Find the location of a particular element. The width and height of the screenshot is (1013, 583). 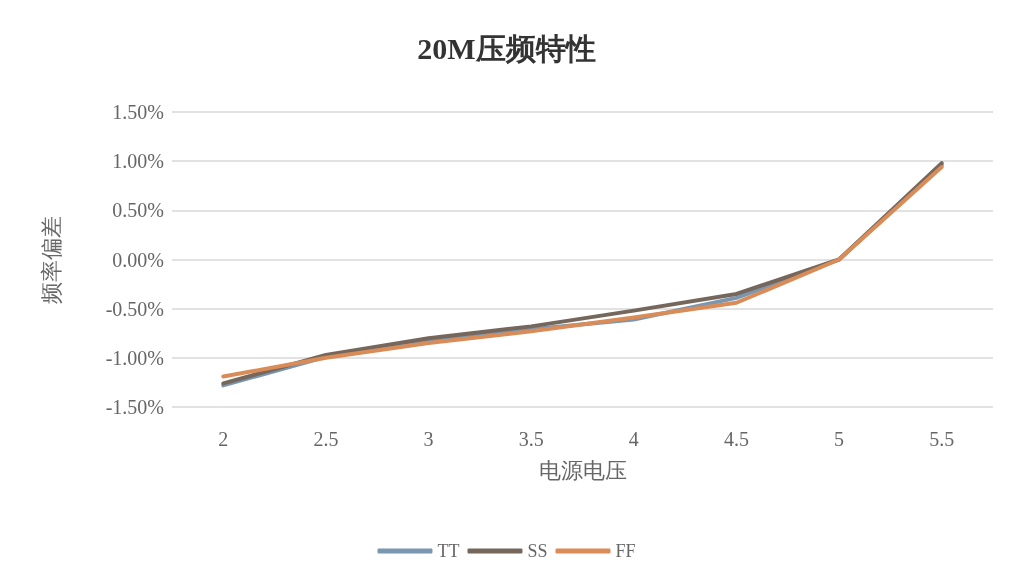

x-tick-label: 5.5 is located at coordinates (942, 439).